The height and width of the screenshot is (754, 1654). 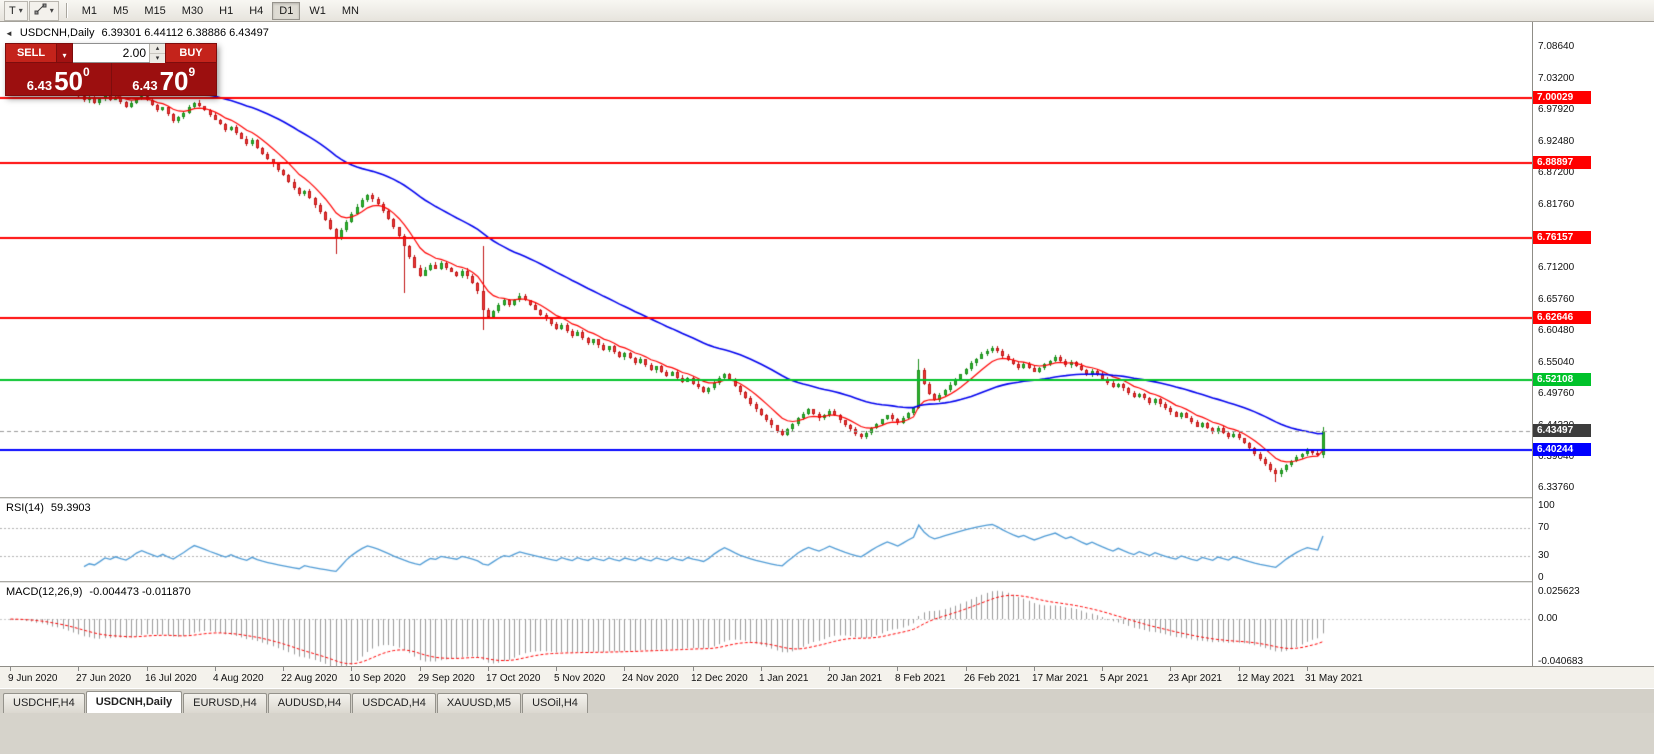 What do you see at coordinates (157, 49) in the screenshot?
I see `volume-increase-button: ▴` at bounding box center [157, 49].